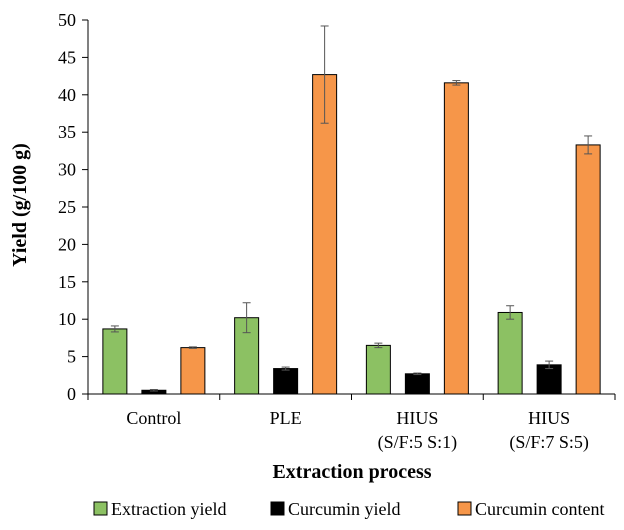 The width and height of the screenshot is (624, 530). What do you see at coordinates (20, 205) in the screenshot?
I see `y-axis-title: Yield (g/100 g)` at bounding box center [20, 205].